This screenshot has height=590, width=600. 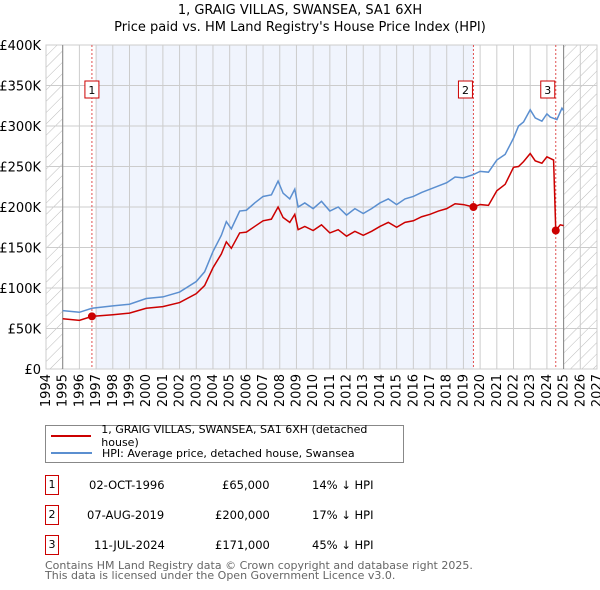 I want to click on x-tick-label: 2024, so click(x=547, y=390).